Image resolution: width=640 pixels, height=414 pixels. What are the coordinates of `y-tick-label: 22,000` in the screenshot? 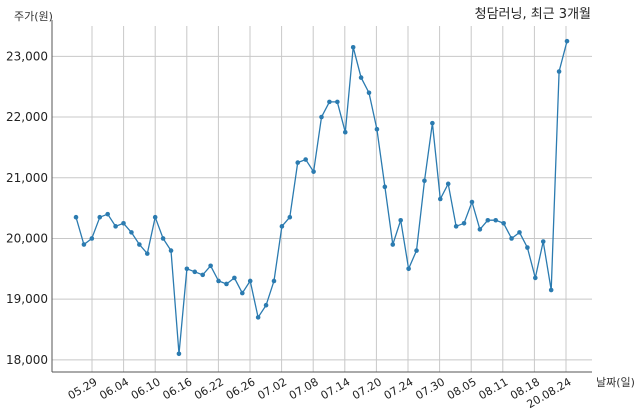 It's located at (27, 117).